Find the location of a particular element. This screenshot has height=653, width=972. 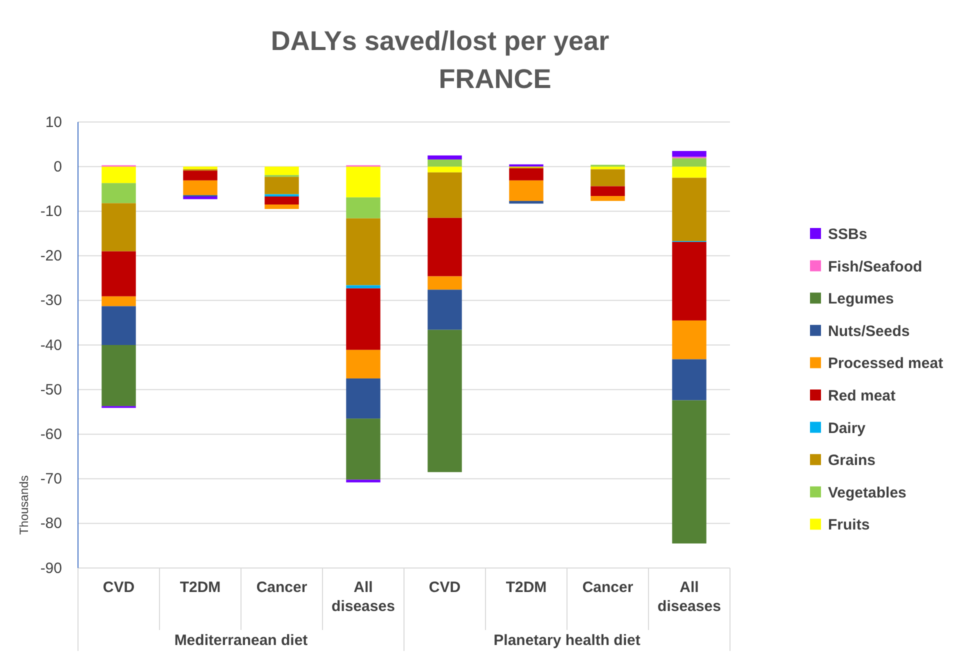

legend-label: SSBs is located at coordinates (848, 234).